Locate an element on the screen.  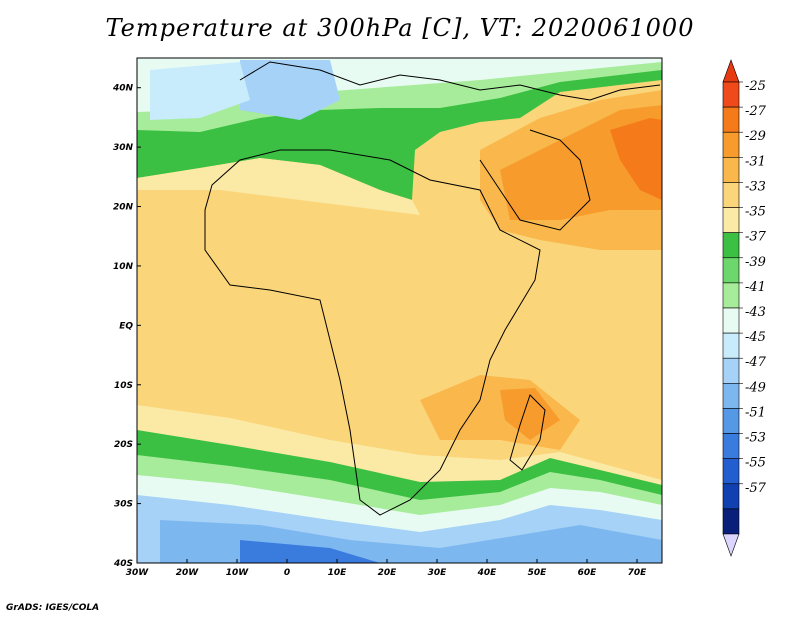
colorbar-level-label: -53 is located at coordinates (755, 438).